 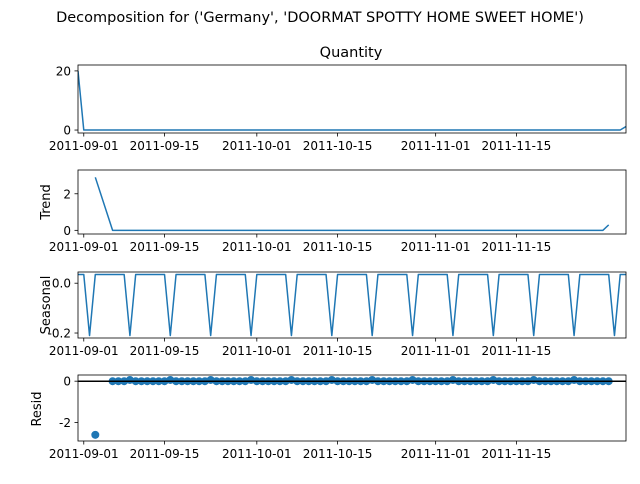 I want to click on quantity-panel-title: Quantity, so click(x=351, y=53).